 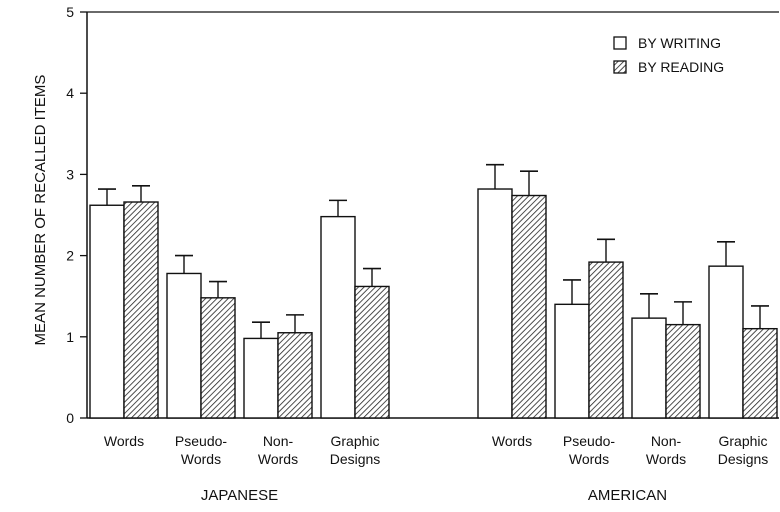 I want to click on y-tick-label: 4, so click(x=70, y=93).